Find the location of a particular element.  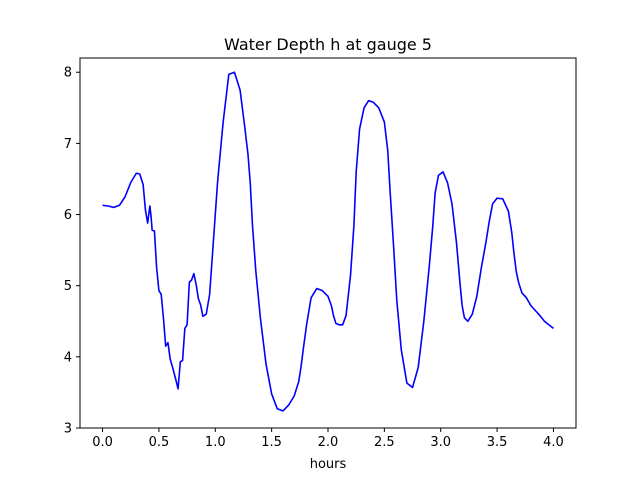

x-tick-label: 2.0 is located at coordinates (328, 442).